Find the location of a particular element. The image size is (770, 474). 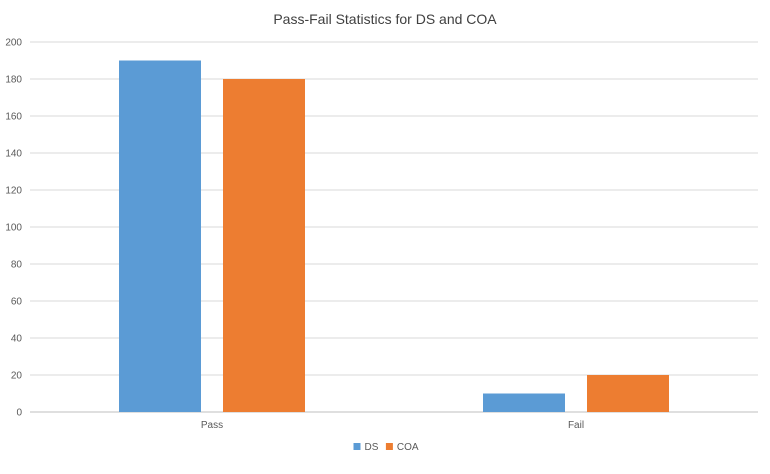

bar-ds-pass is located at coordinates (160, 236).